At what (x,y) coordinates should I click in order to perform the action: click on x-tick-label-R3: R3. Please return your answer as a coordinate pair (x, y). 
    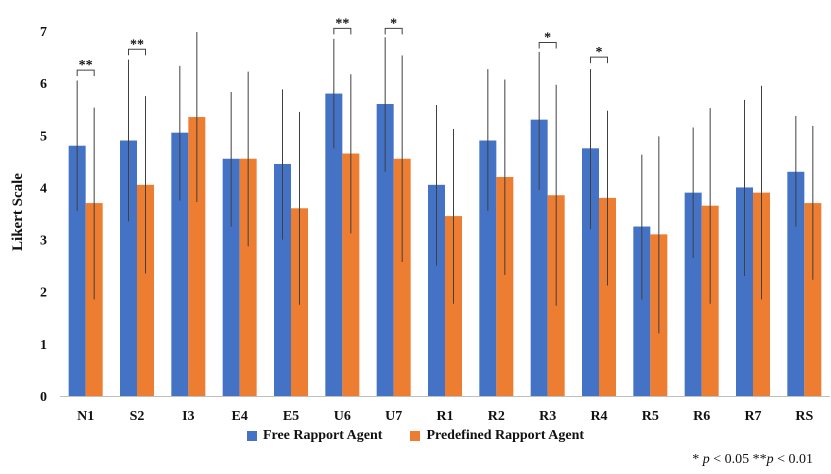
    Looking at the image, I should click on (547, 416).